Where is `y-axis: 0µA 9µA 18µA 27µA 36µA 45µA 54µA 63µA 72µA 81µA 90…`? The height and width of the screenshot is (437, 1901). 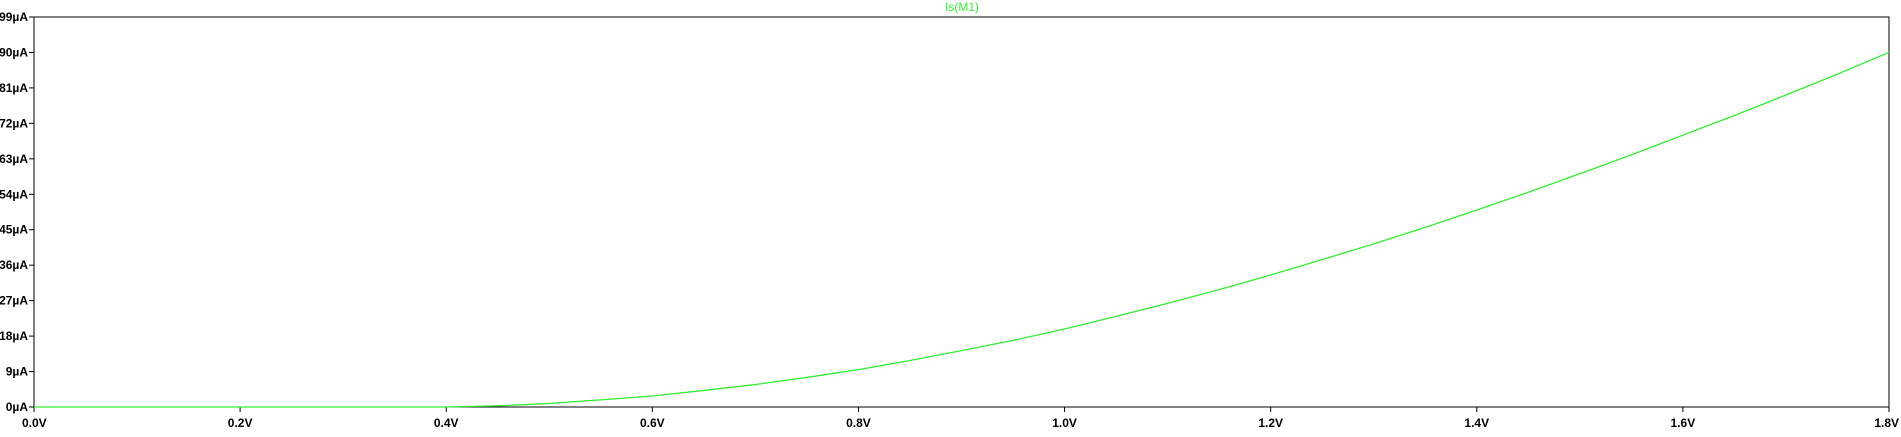
y-axis: 0µA 9µA 18µA 27µA 36µA 45µA 54µA 63µA 72µA 81µA 90… is located at coordinates (17, 212).